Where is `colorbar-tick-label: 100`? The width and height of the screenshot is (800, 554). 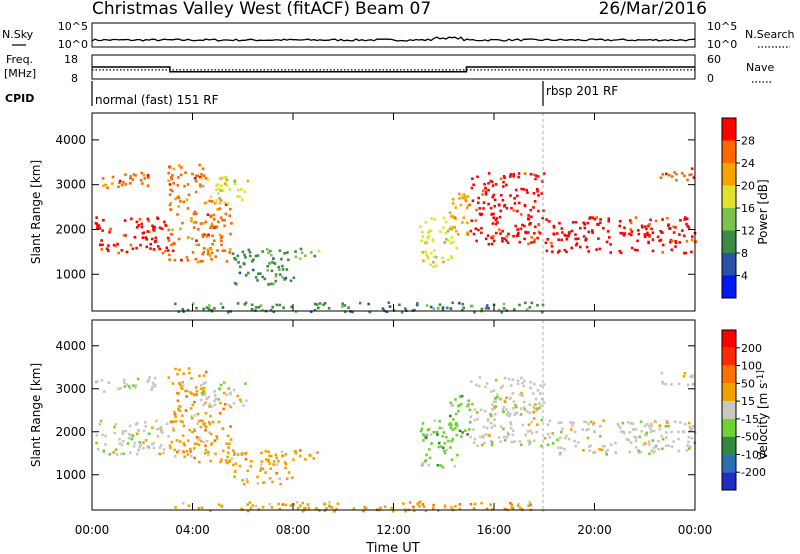 colorbar-tick-label: 100 is located at coordinates (751, 366).